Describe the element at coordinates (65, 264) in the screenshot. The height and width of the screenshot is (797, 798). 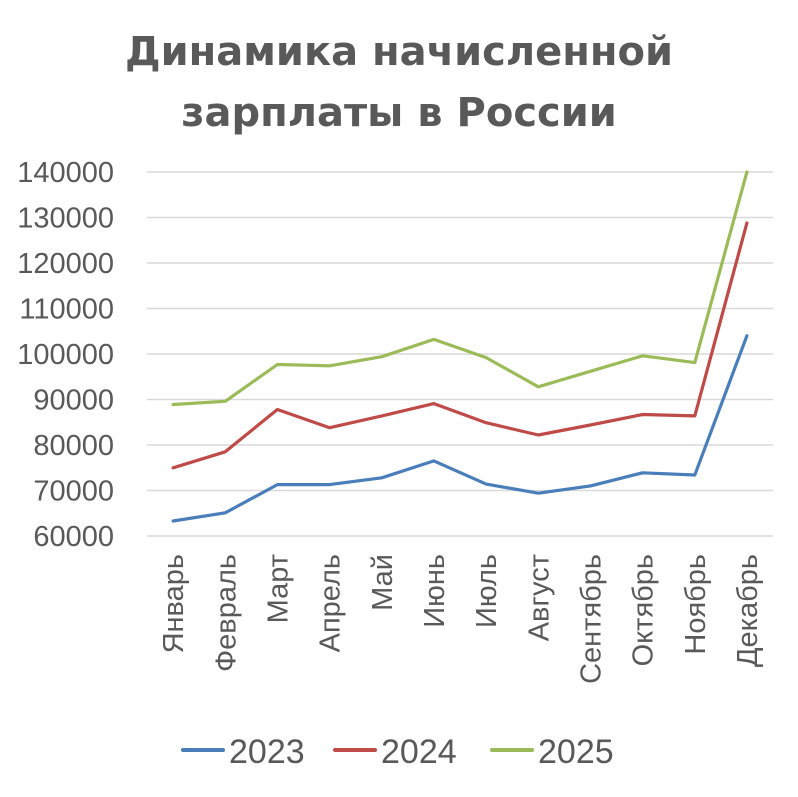
I see `y-tick-label: 120000` at that location.